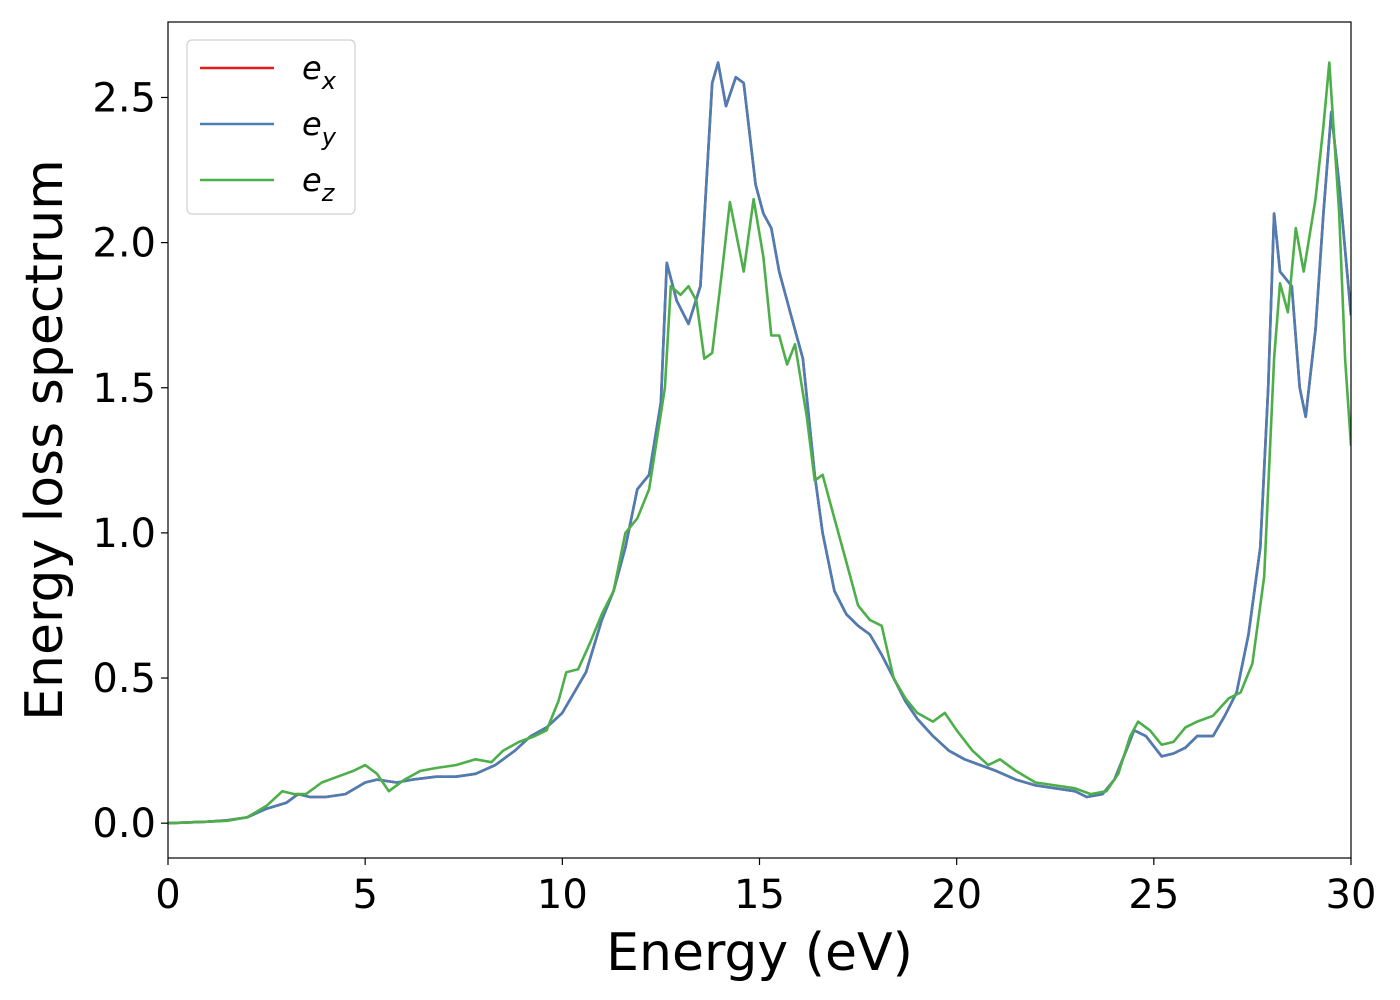 This screenshot has width=1400, height=1000. I want to click on legend: ex ey ez, so click(271, 127).